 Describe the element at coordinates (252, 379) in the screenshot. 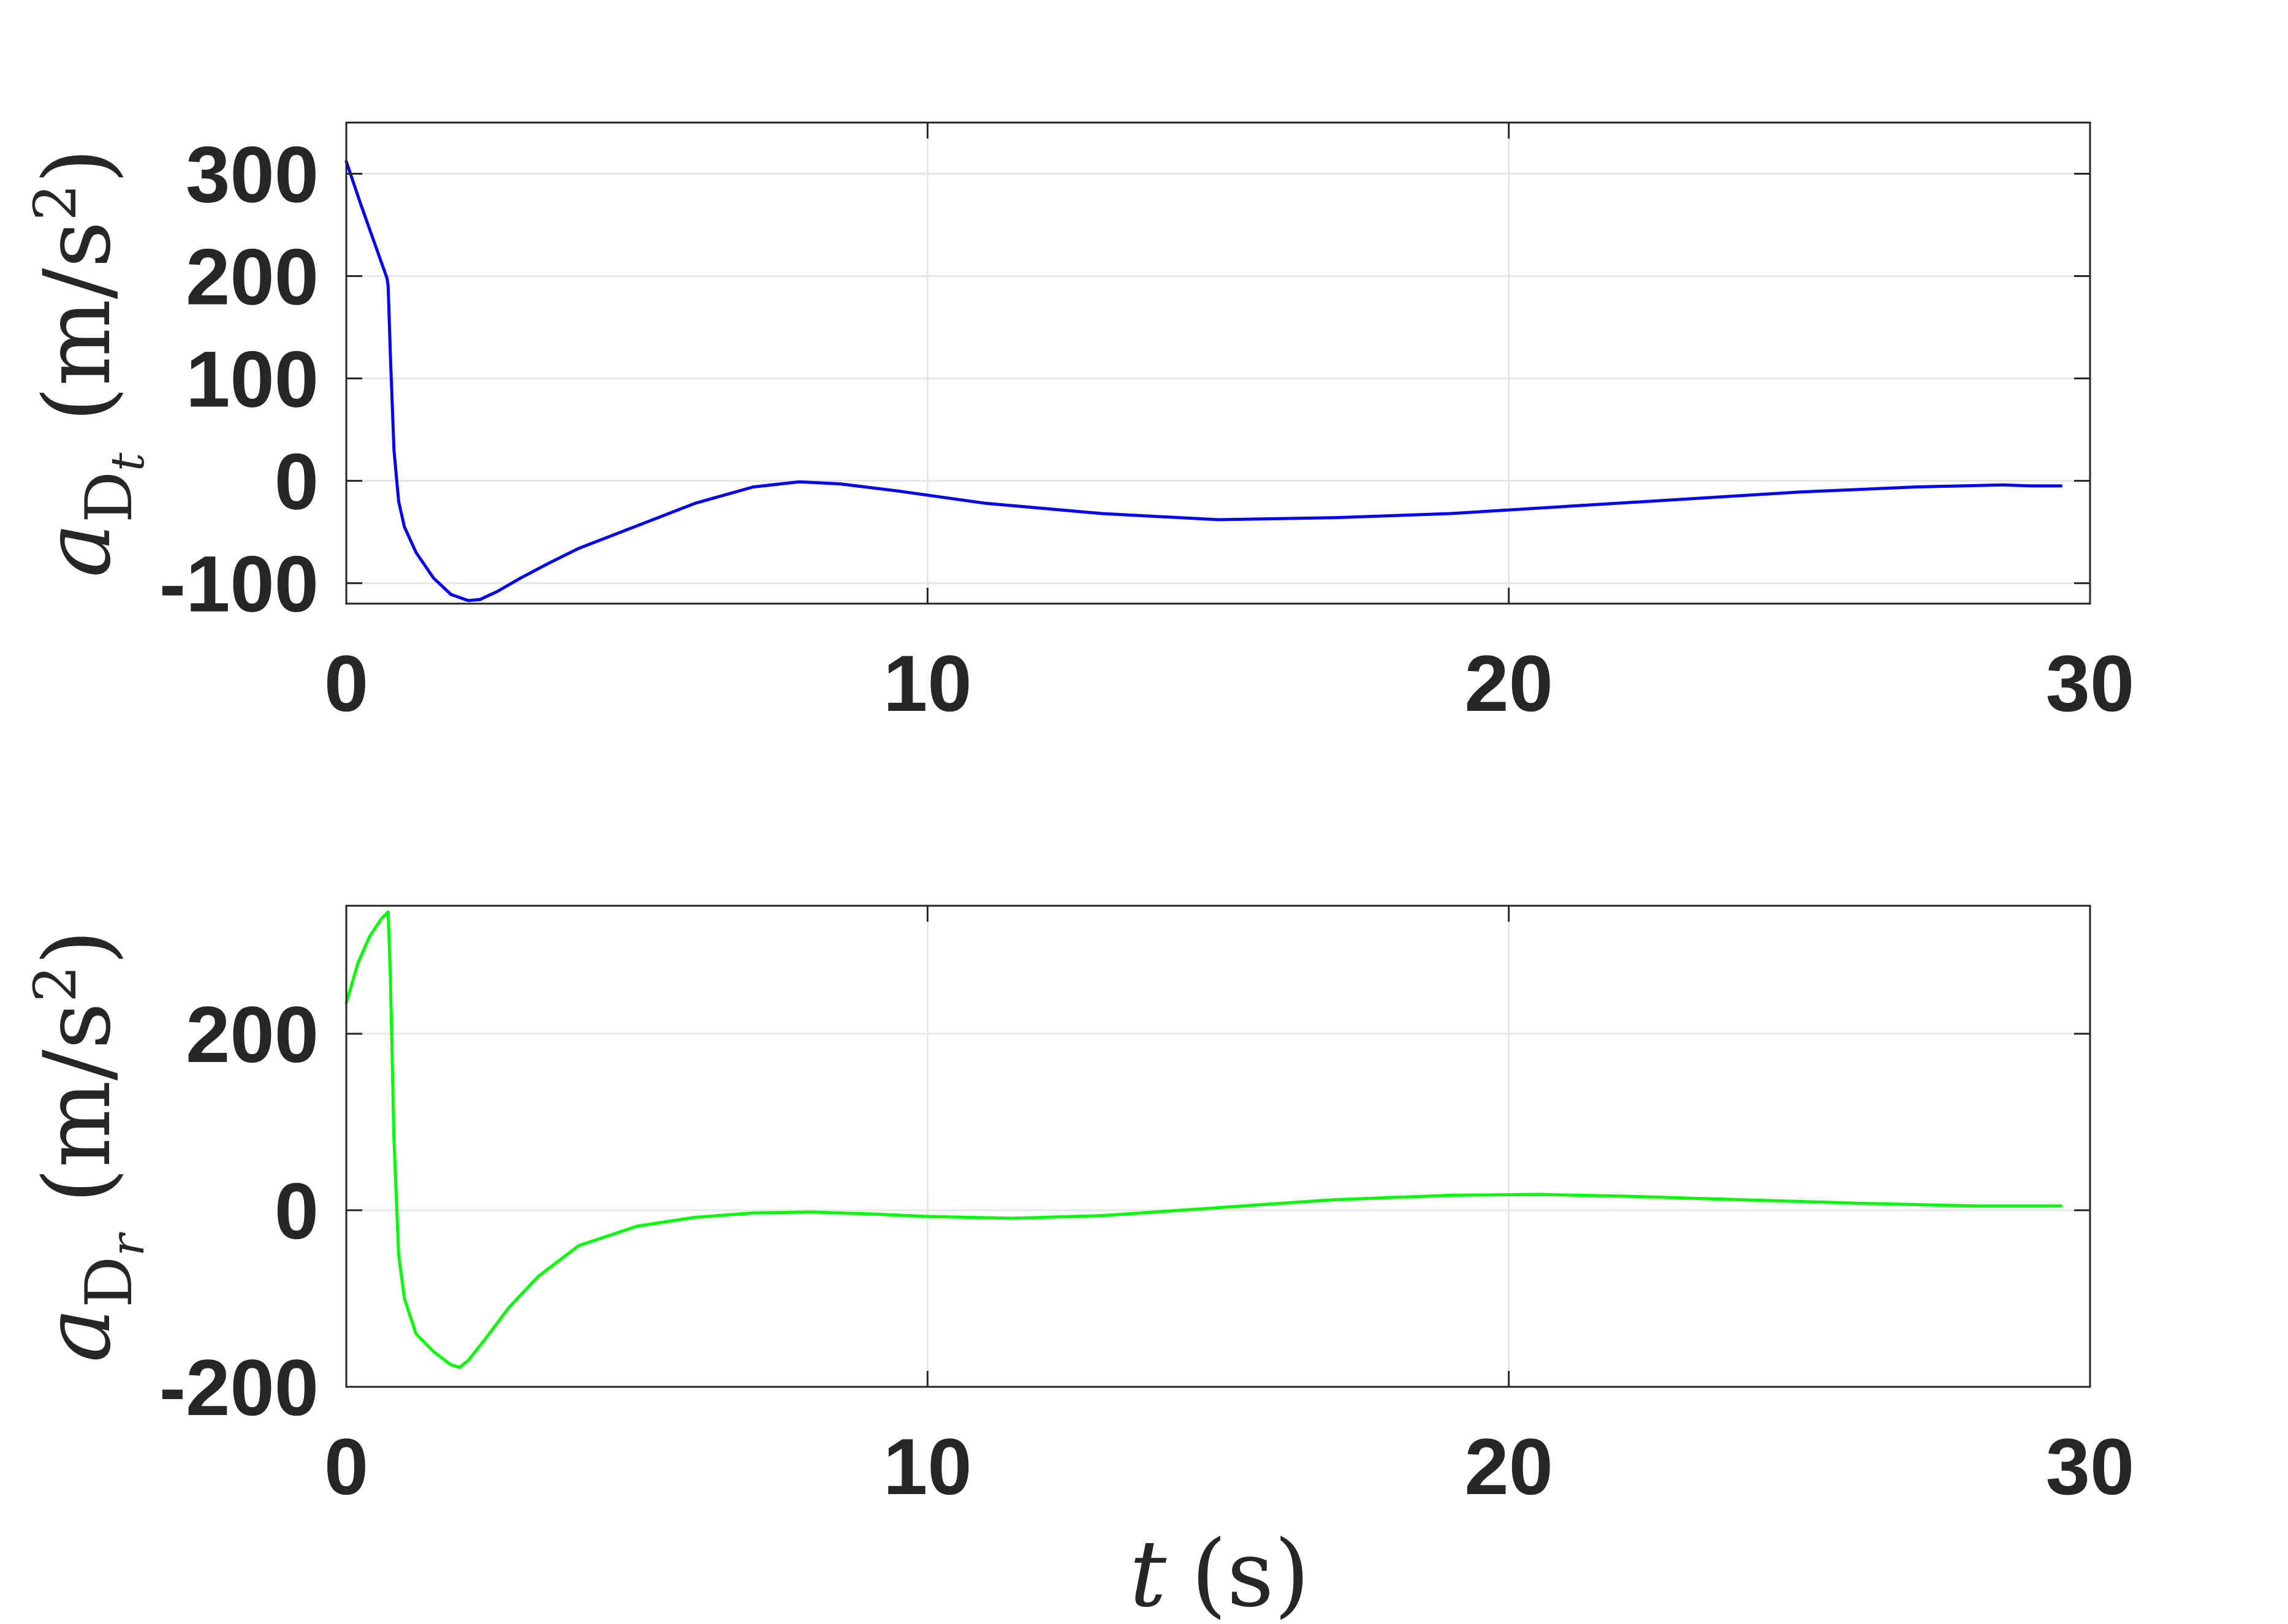

I see `top-chart-ytick-label: 100` at that location.